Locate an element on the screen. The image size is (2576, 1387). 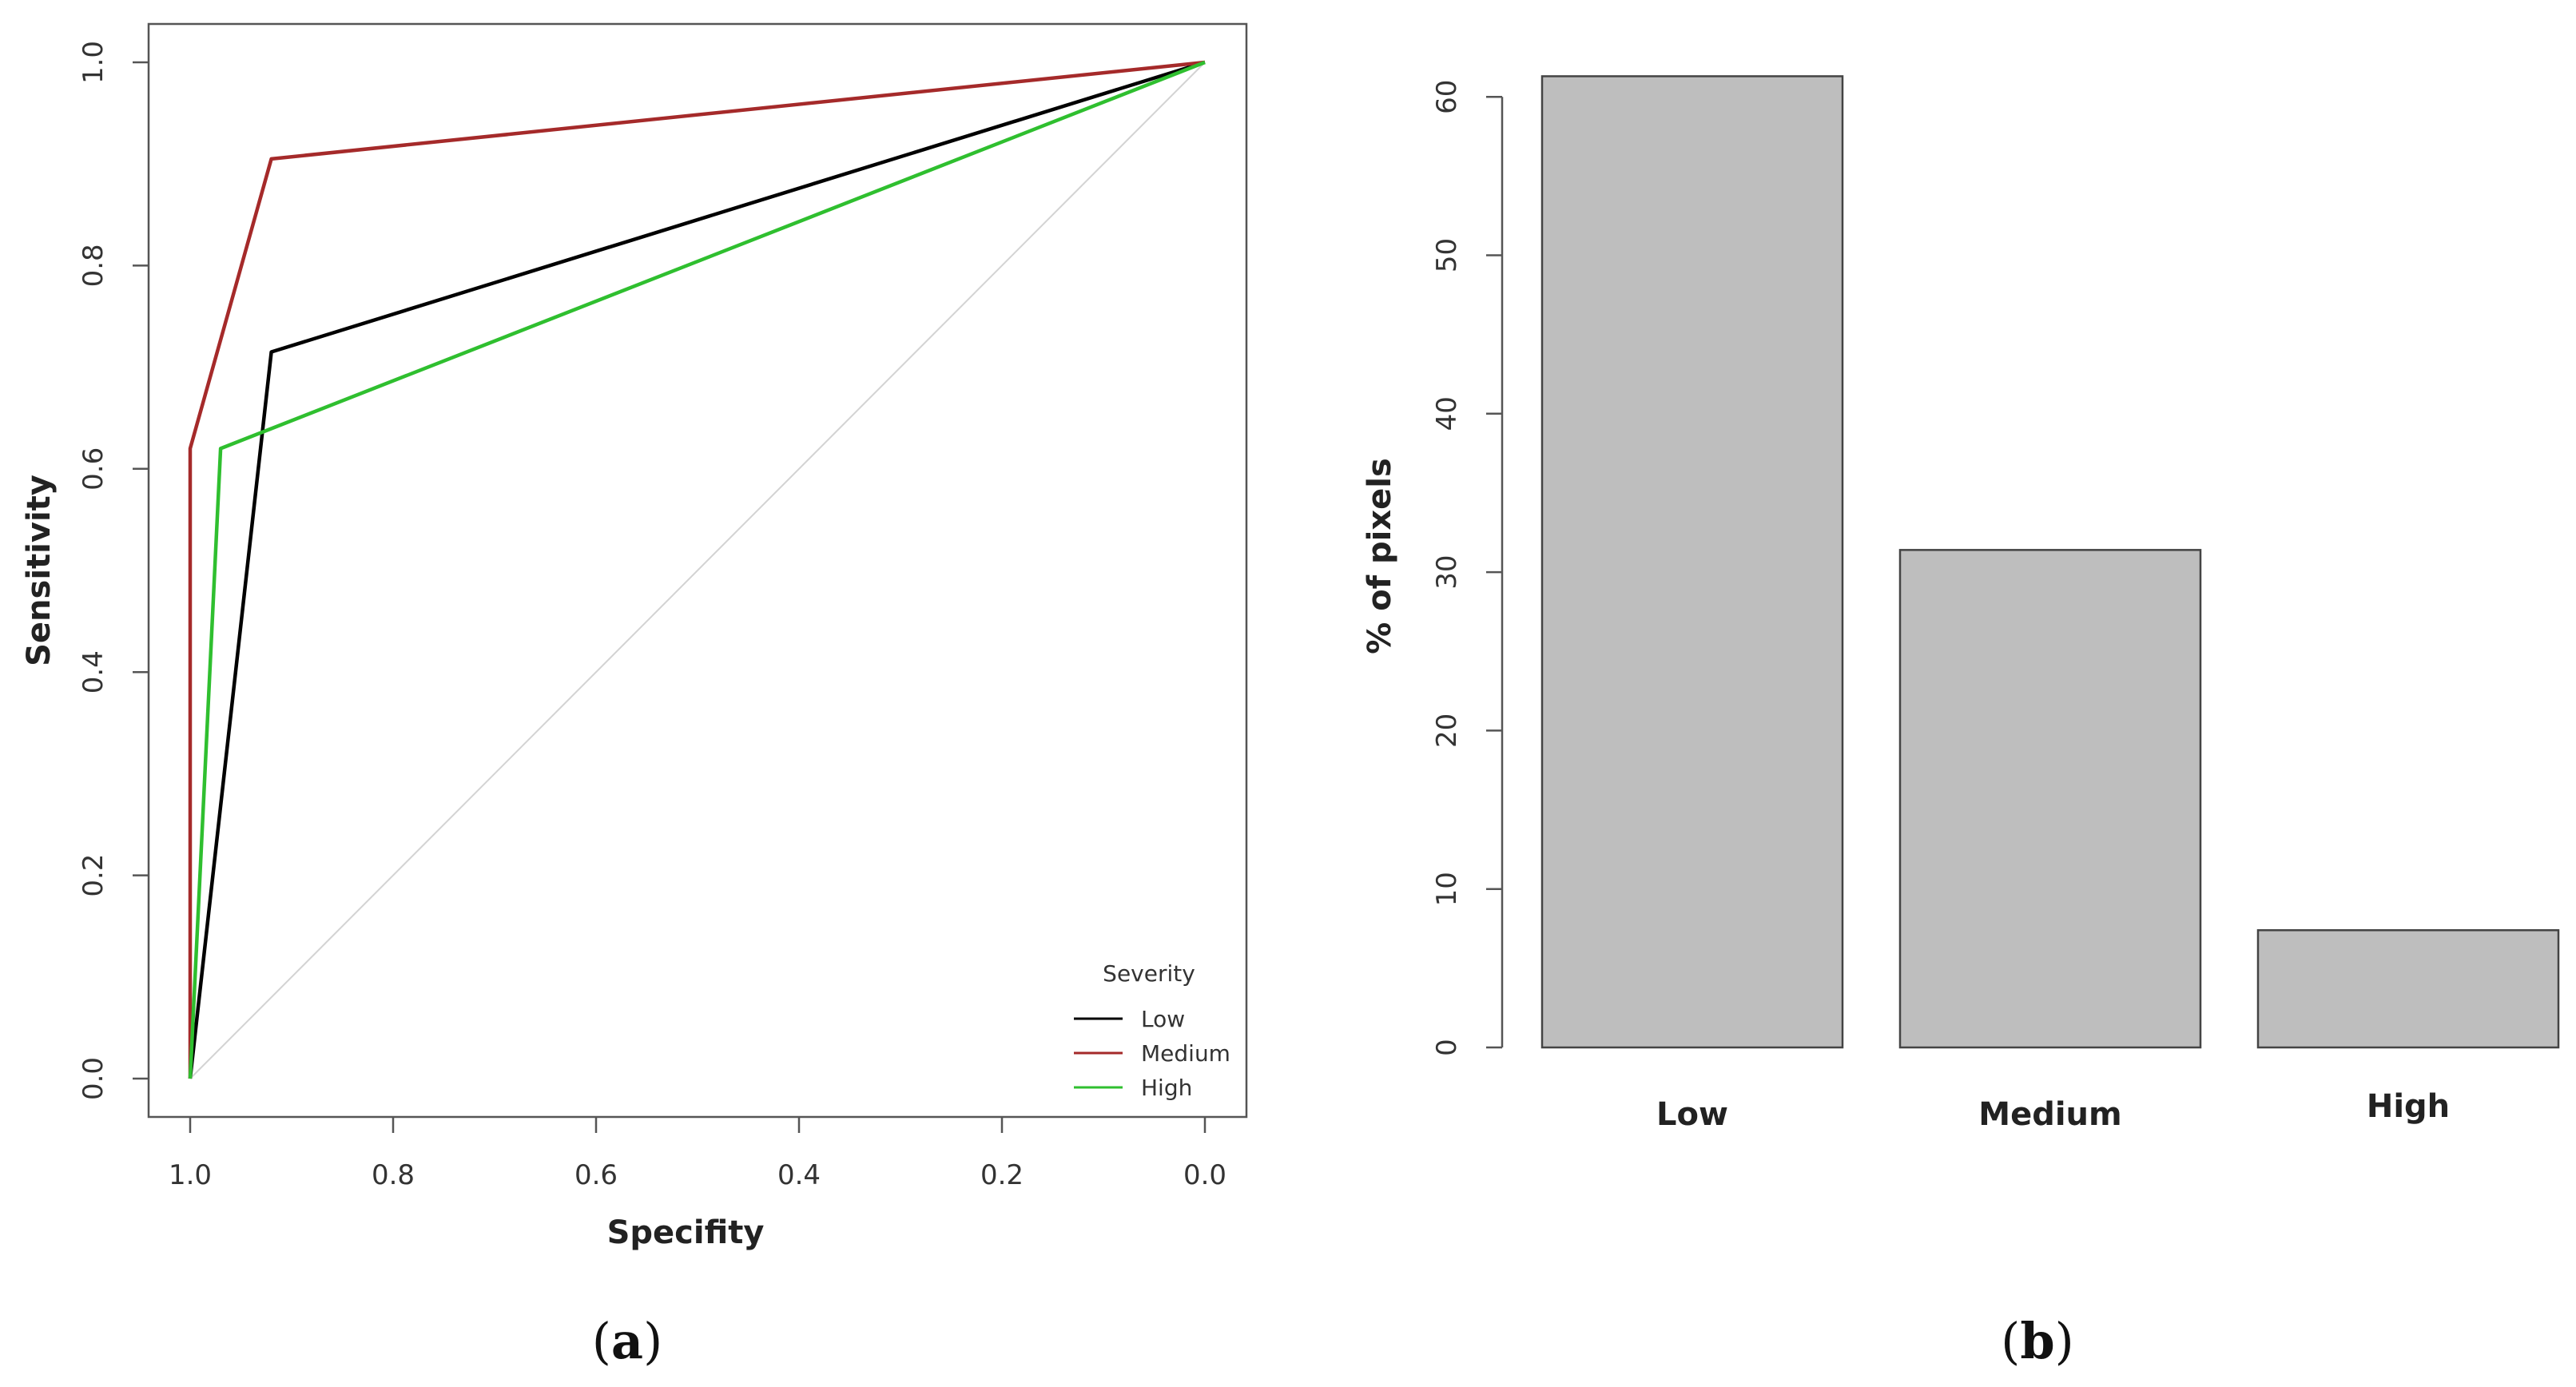
roc-y-tick-label: 0.8 is located at coordinates (93, 265).